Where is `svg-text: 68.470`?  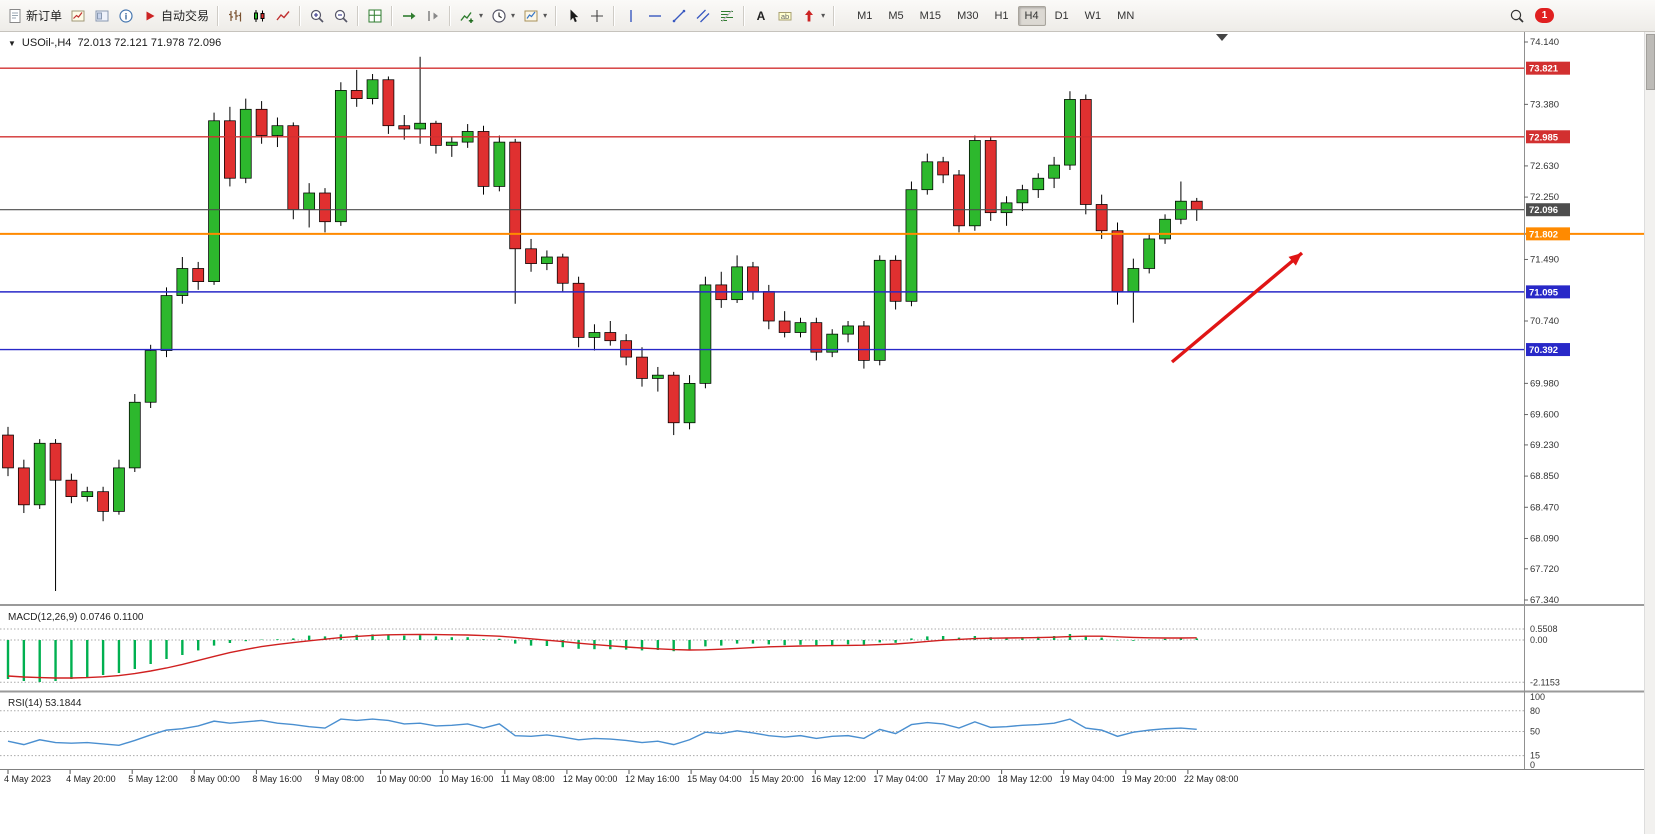 svg-text: 68.470 is located at coordinates (1544, 507).